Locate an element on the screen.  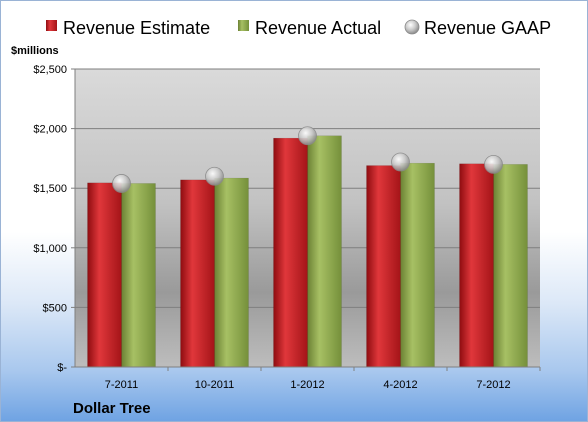
legend-label-revenue-estimate: Revenue Estimate is located at coordinates (136, 28).